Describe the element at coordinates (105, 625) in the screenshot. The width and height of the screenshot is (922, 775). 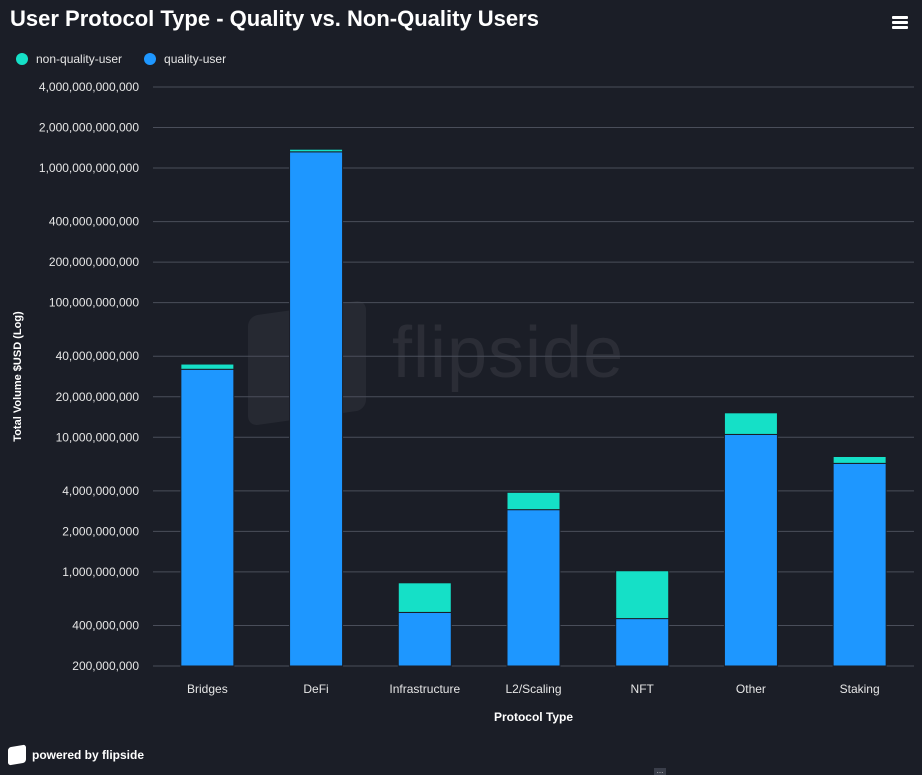
I see `y-tick-label: 400,000,000` at that location.